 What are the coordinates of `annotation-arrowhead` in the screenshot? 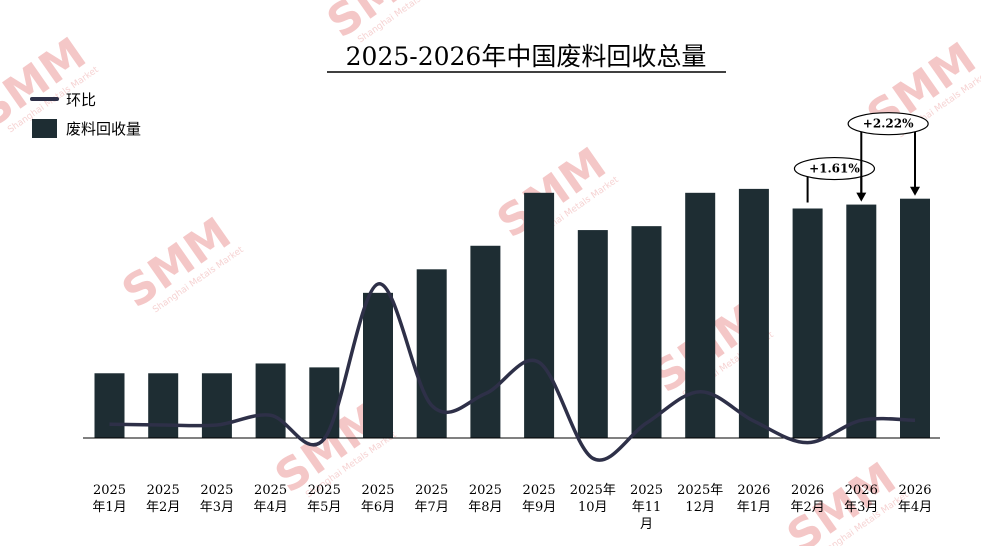 It's located at (915, 191).